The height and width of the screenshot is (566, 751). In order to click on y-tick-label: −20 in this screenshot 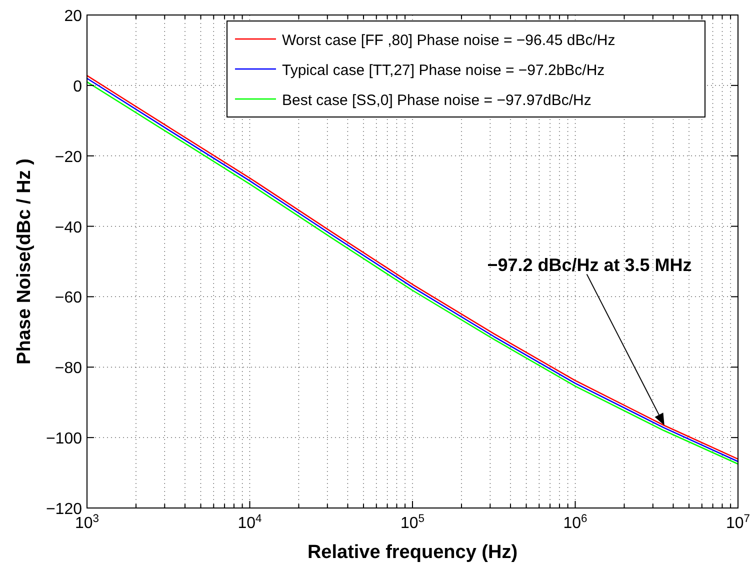, I will do `click(68, 157)`.